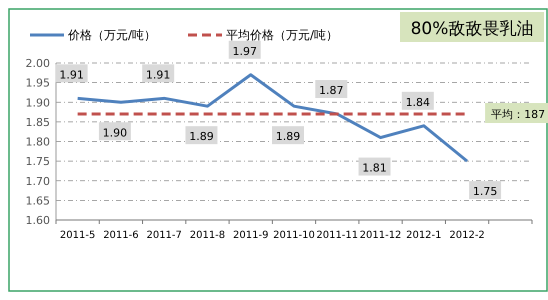 The height and width of the screenshot is (300, 548). What do you see at coordinates (38, 83) in the screenshot?
I see `y-tick-label: 1.95` at bounding box center [38, 83].